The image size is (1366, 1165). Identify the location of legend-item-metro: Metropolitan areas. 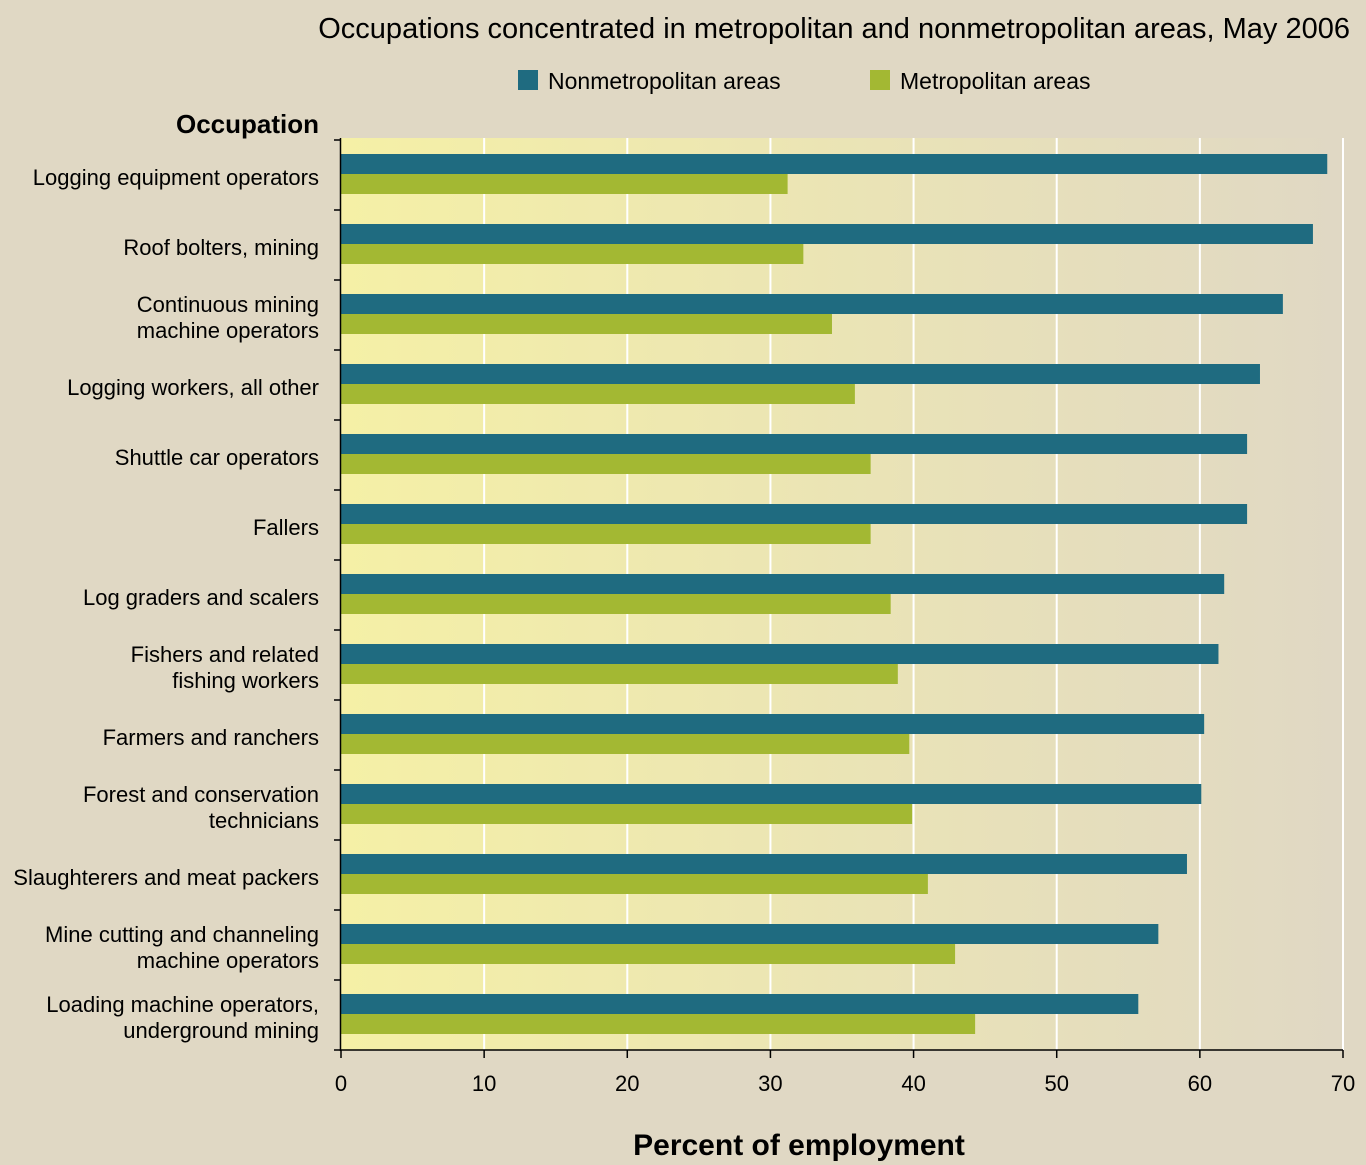
(980, 81).